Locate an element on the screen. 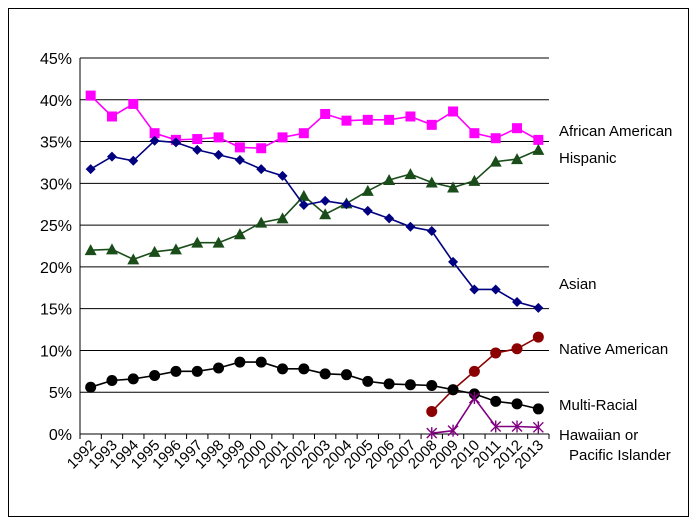 The width and height of the screenshot is (699, 525). series-native-american is located at coordinates (485, 374).